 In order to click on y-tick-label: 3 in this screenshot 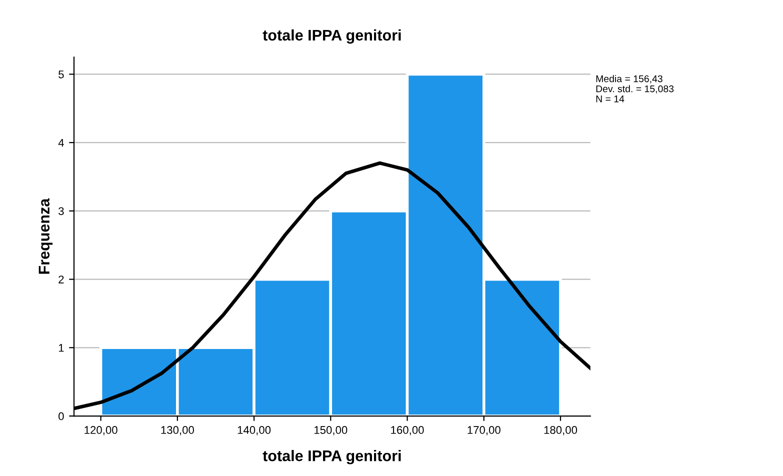, I will do `click(61, 211)`.